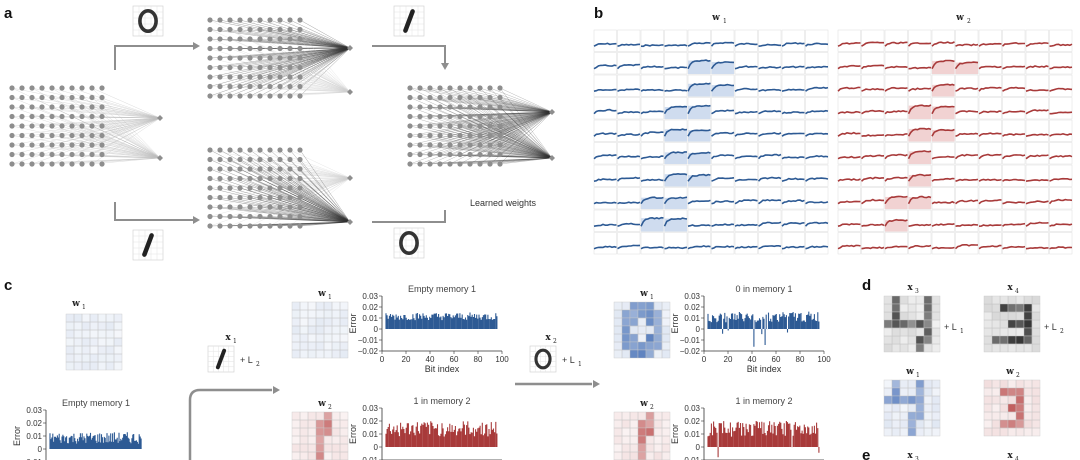  I want to click on error-bars, so click(763, 329).